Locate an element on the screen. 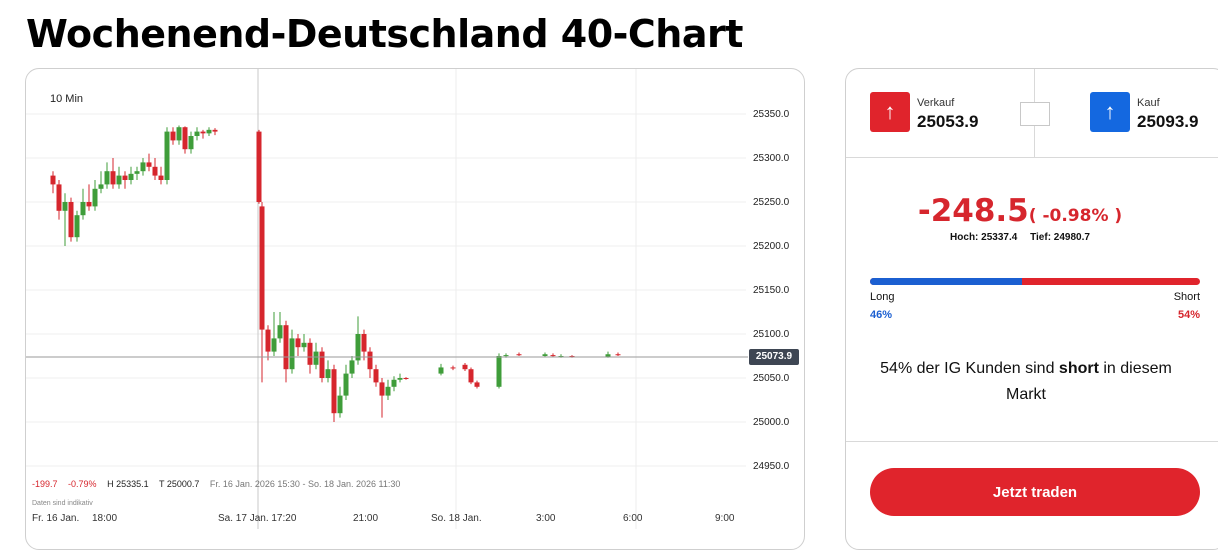 The width and height of the screenshot is (1218, 550). data-disclaimer: Daten sind indikativ is located at coordinates (62, 503).